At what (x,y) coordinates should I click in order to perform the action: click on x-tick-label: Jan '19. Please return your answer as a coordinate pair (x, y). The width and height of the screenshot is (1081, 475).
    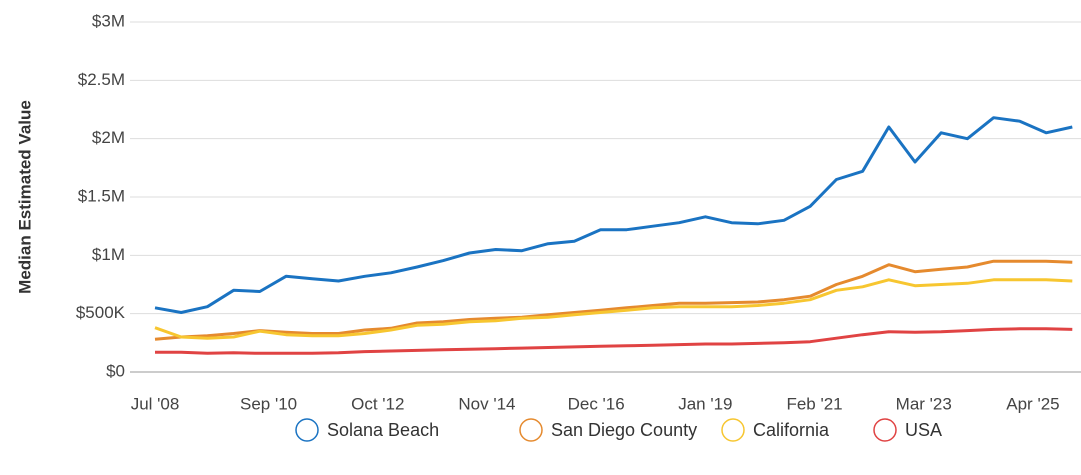
    Looking at the image, I should click on (705, 403).